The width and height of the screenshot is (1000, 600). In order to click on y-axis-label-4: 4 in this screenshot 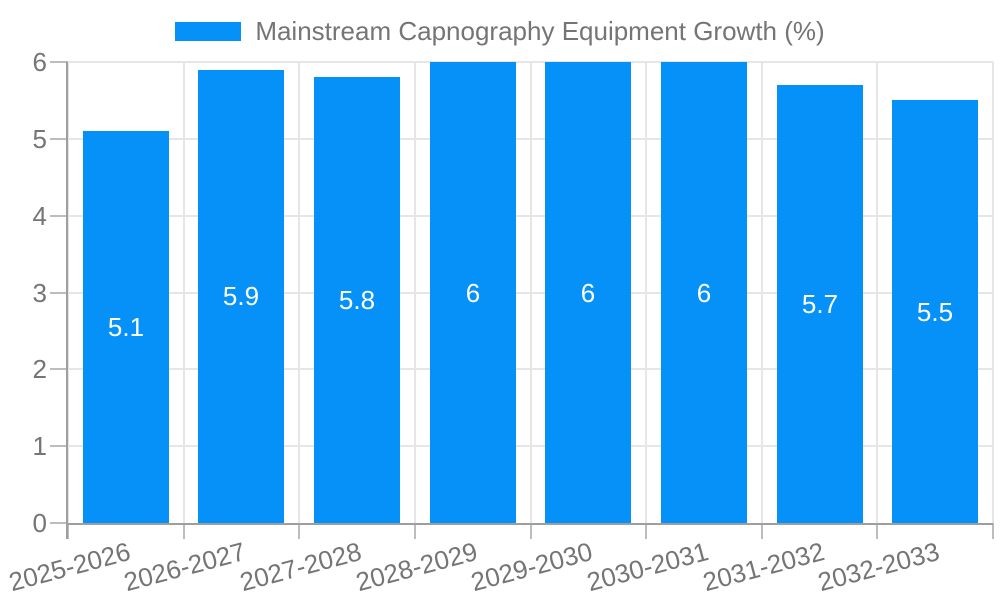, I will do `click(39, 216)`.